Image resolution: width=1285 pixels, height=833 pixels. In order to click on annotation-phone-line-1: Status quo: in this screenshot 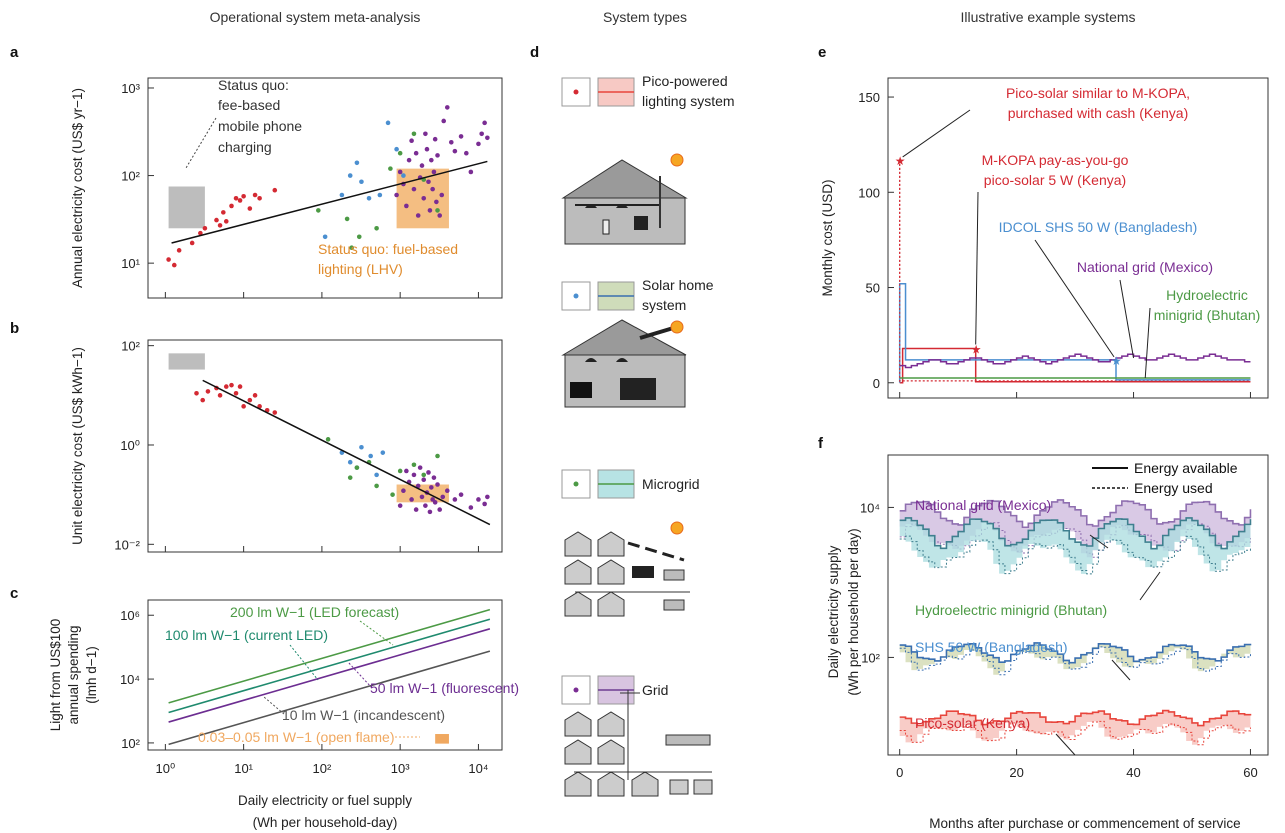, I will do `click(253, 85)`.